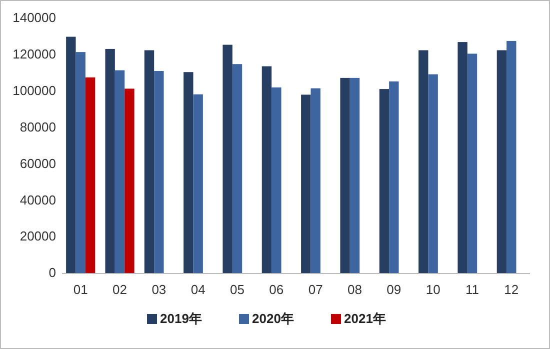 The image size is (550, 349). What do you see at coordinates (511, 290) in the screenshot?
I see `x-tick-label: 12` at bounding box center [511, 290].